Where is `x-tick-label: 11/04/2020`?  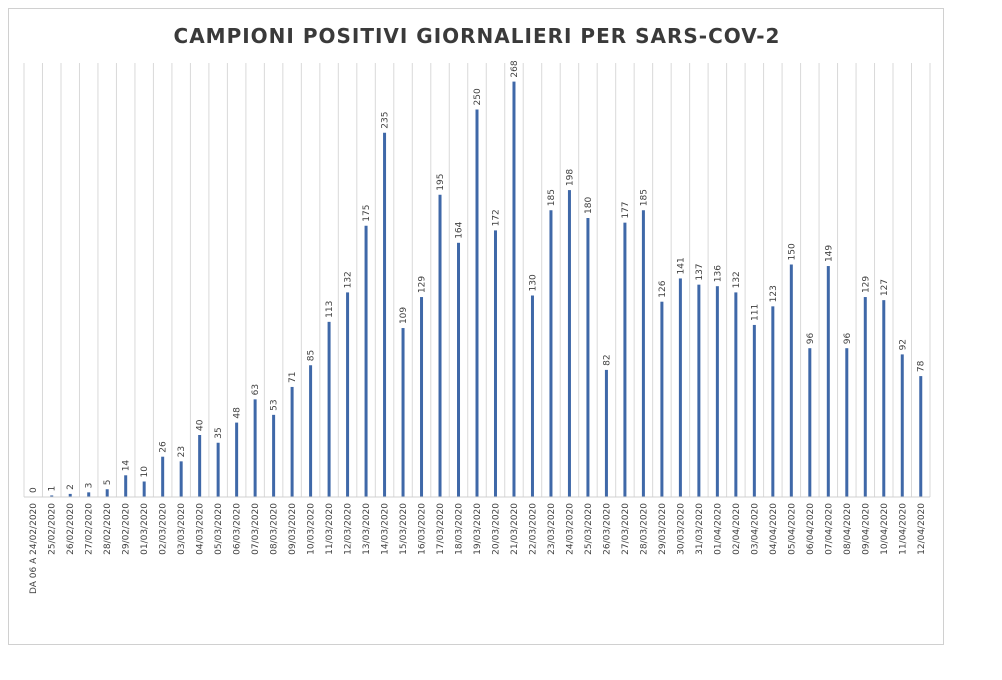
x-tick-label: 11/04/2020 is located at coordinates (903, 529).